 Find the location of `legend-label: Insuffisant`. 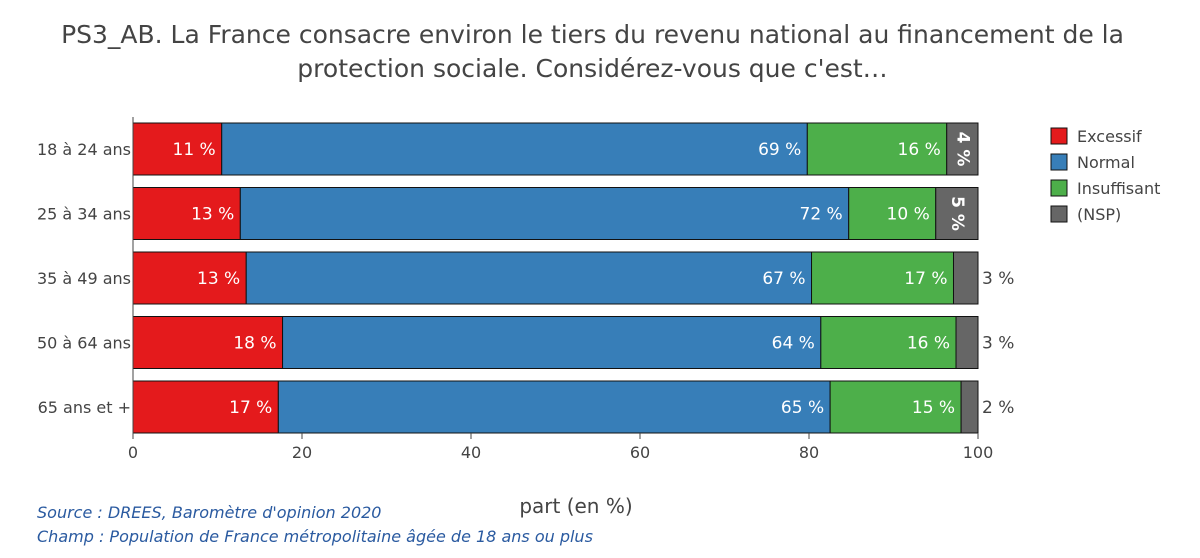

legend-label: Insuffisant is located at coordinates (1118, 188).